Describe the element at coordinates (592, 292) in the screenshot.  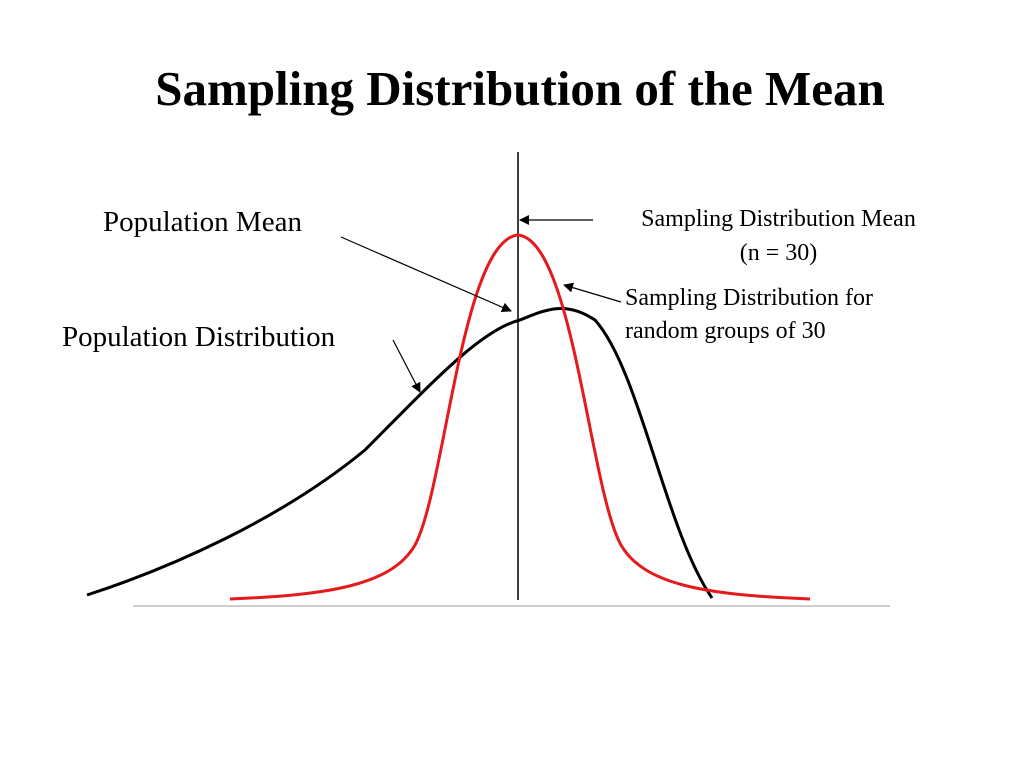
I see `sampling-distribution-arrow` at that location.